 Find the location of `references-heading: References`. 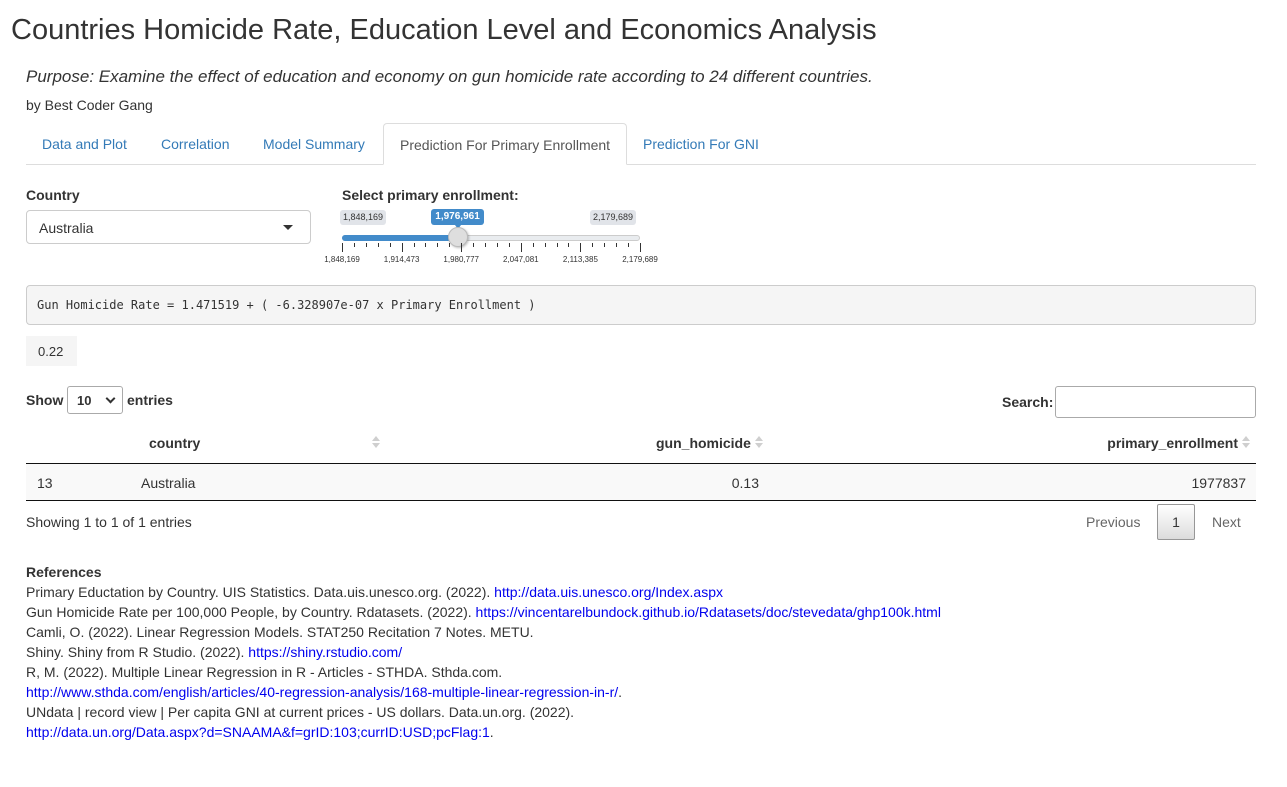

references-heading: References is located at coordinates (64, 572).